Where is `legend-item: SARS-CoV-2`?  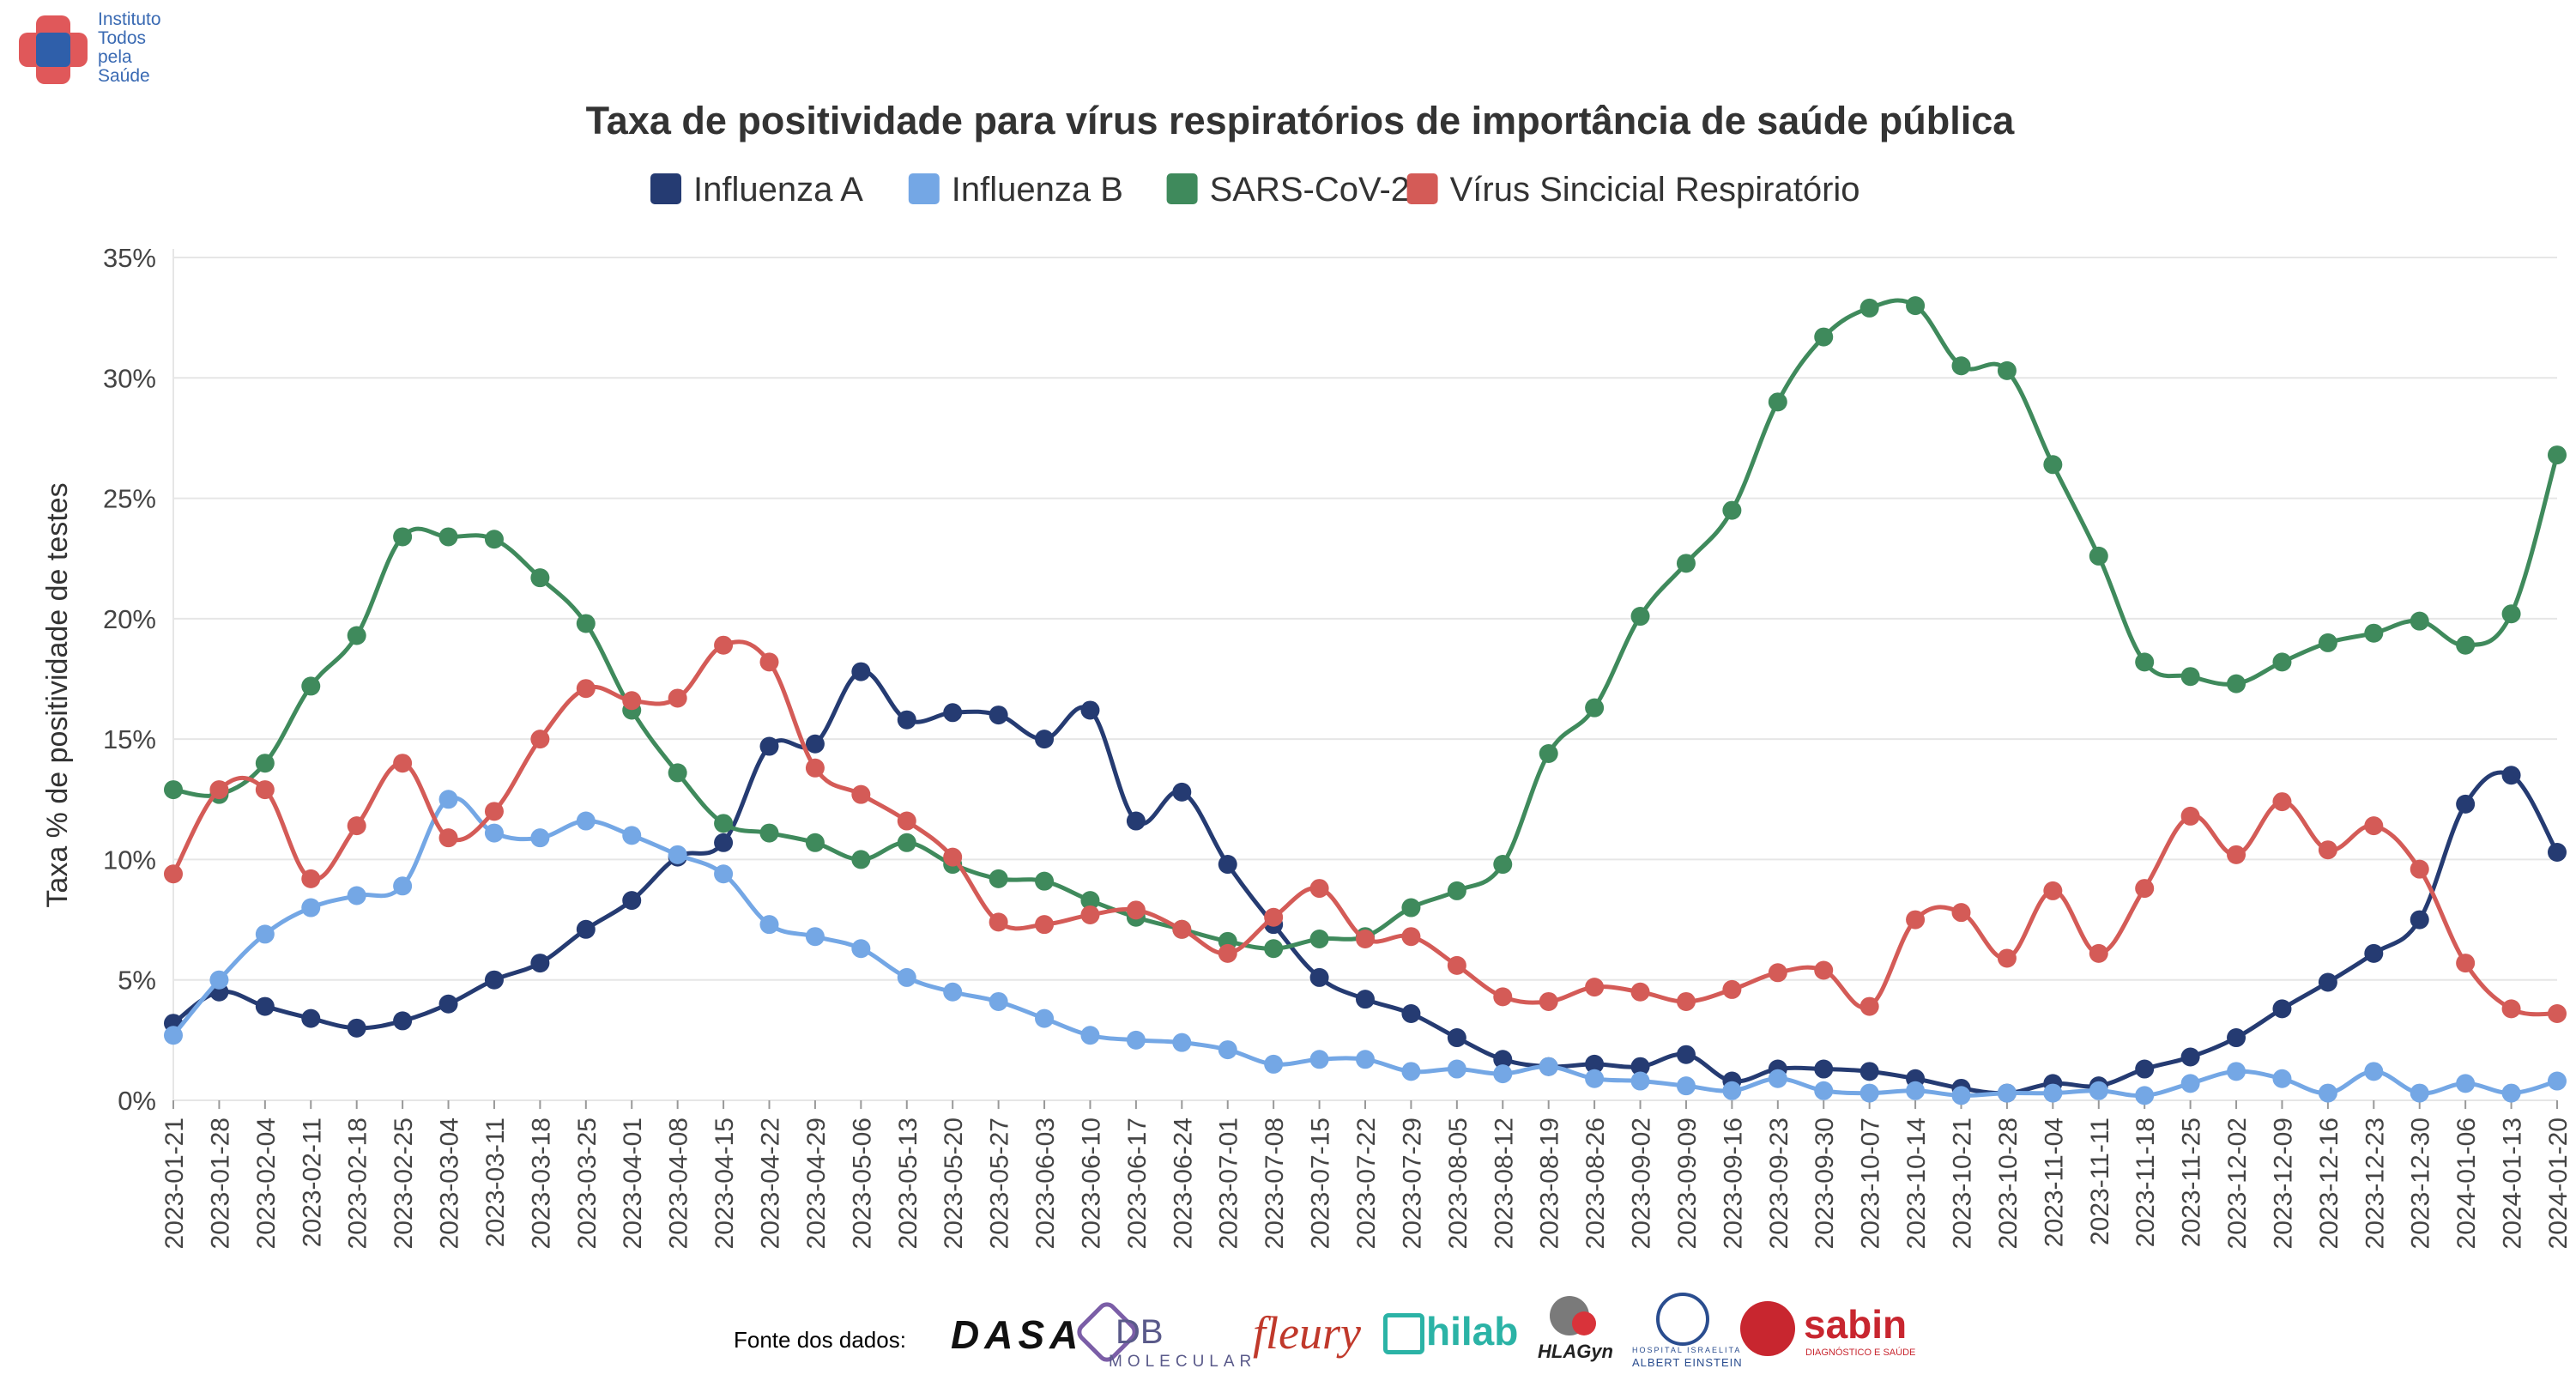 legend-item: SARS-CoV-2 is located at coordinates (1288, 190).